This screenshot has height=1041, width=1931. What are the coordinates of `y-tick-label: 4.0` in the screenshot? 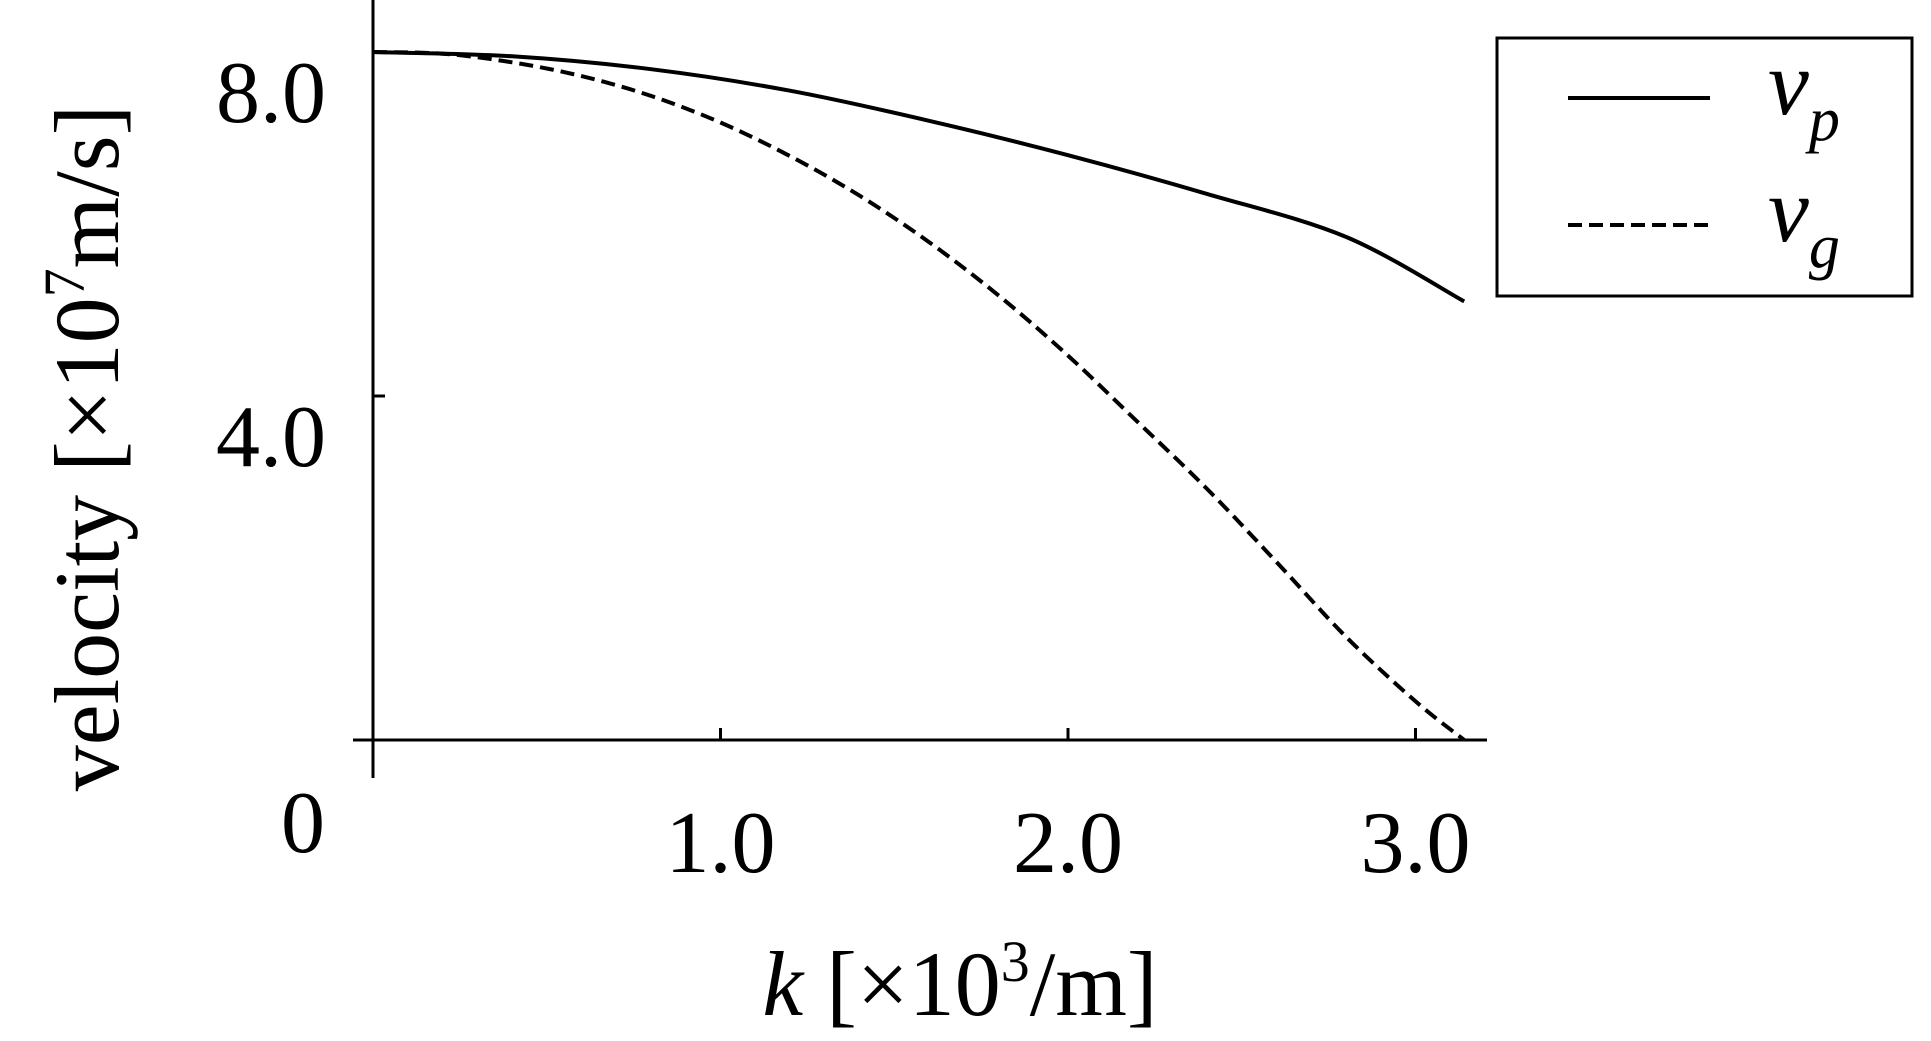 It's located at (271, 437).